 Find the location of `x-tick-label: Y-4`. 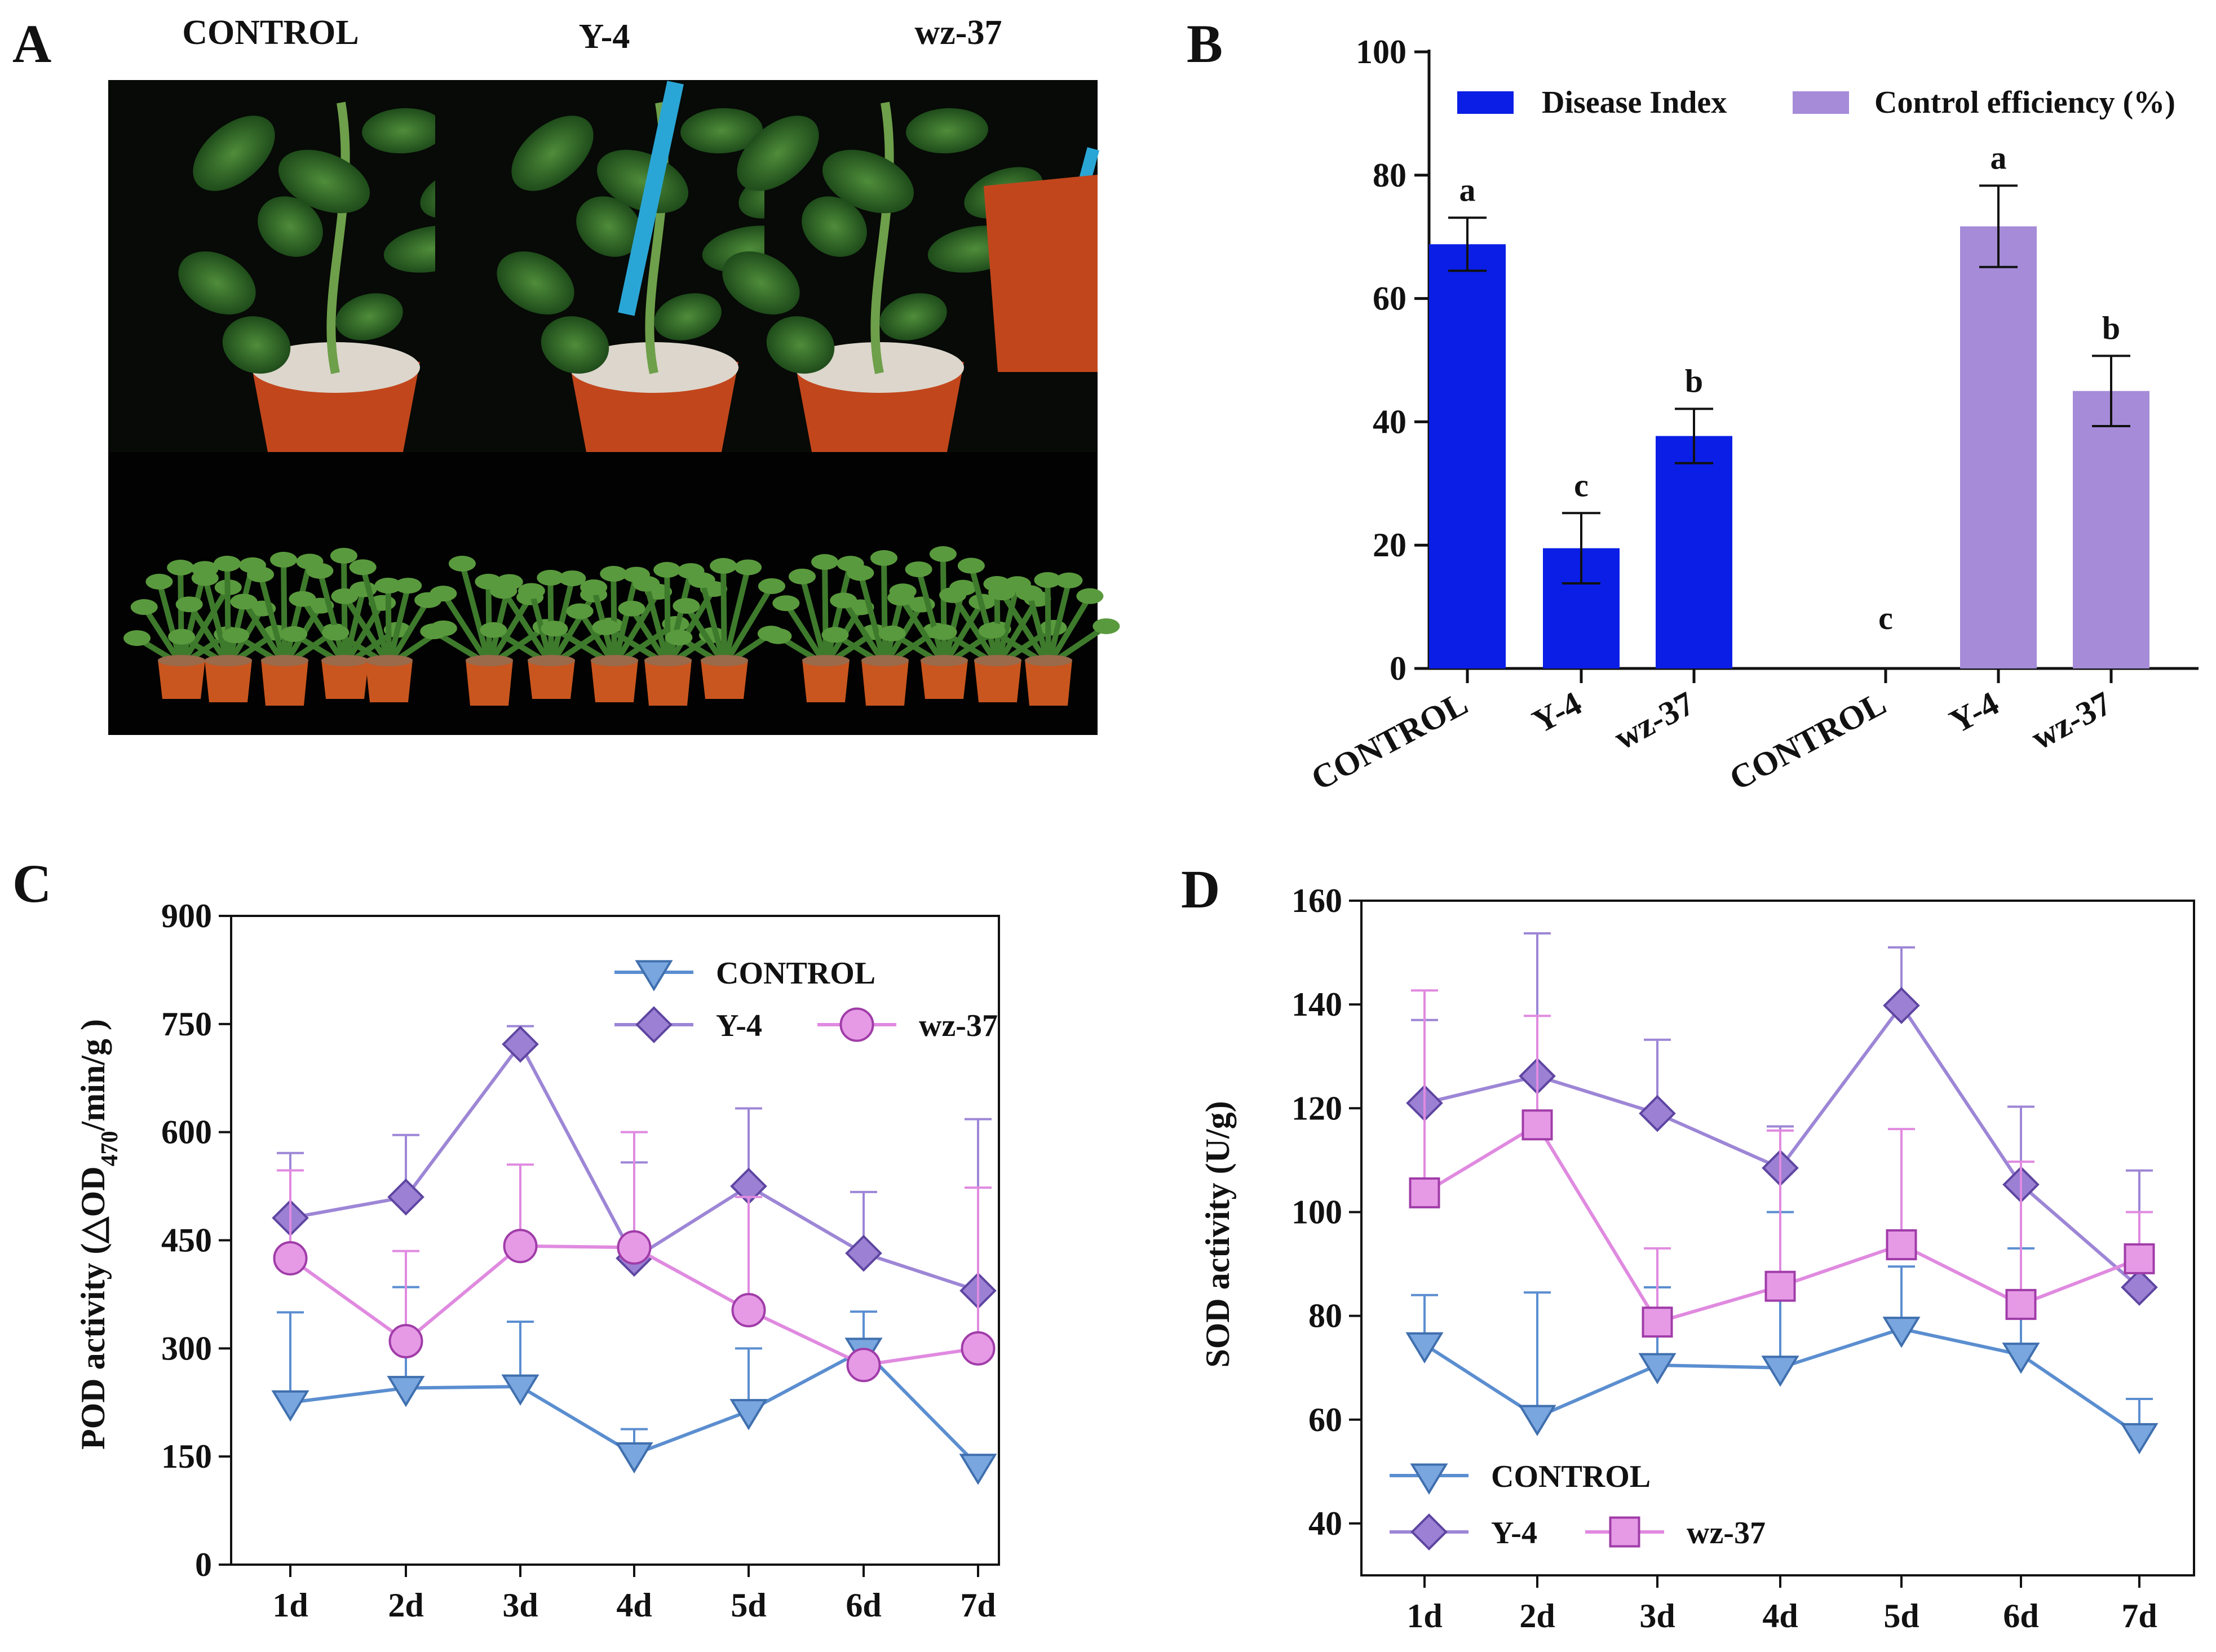

x-tick-label: Y-4 is located at coordinates (1557, 712).